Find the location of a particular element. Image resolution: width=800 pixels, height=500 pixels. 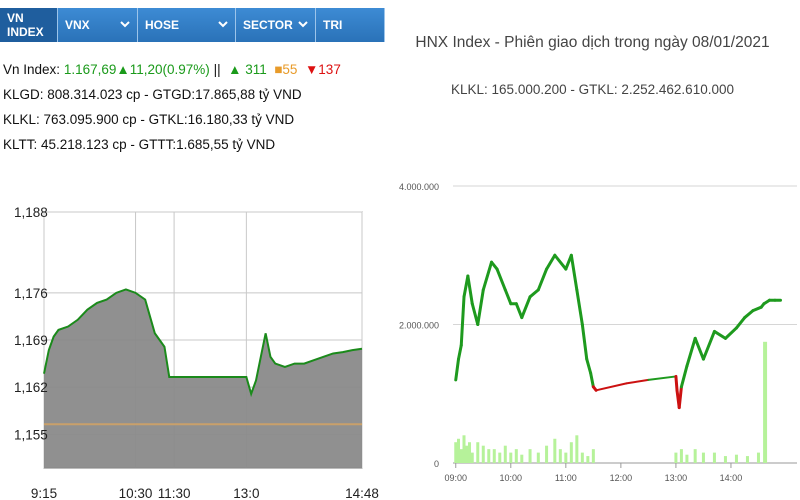

market-tabs: VN INDEX VNX HOSE SECTOR TRI is located at coordinates (192, 25).